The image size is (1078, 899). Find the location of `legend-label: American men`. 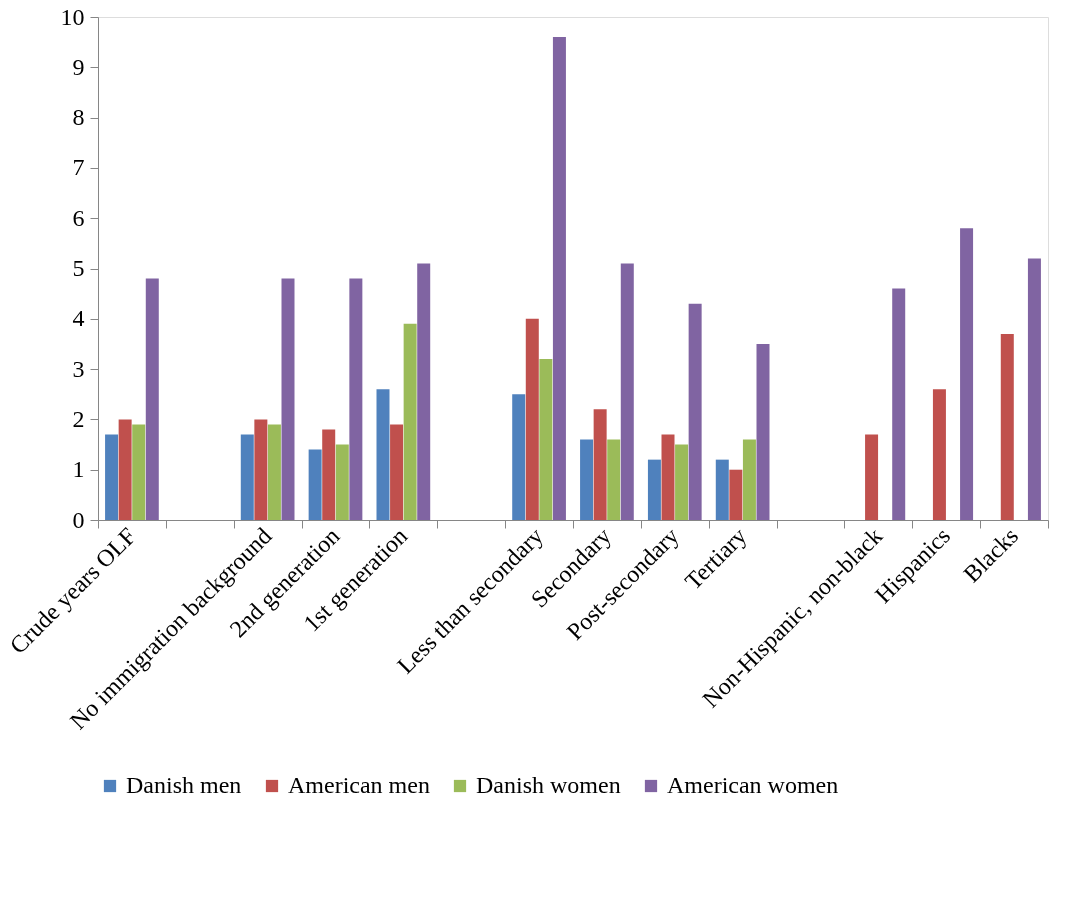

legend-label: American men is located at coordinates (359, 785).